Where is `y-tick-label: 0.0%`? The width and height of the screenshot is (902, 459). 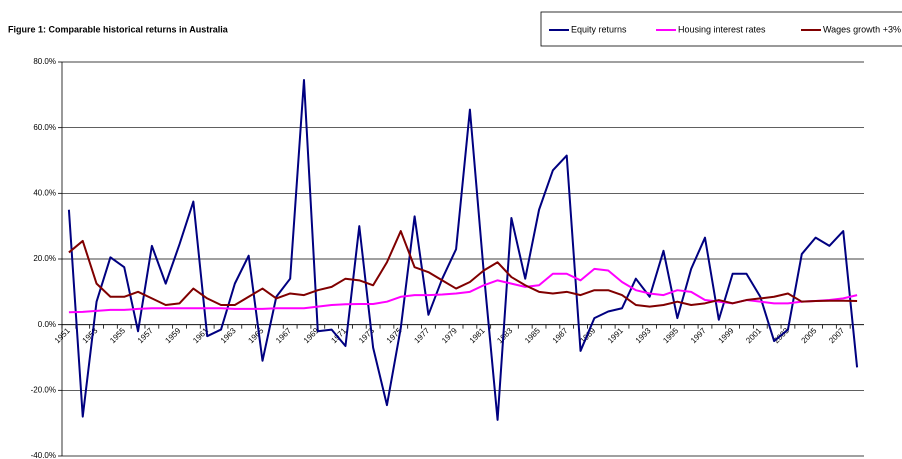
y-tick-label: 0.0% is located at coordinates (47, 324).